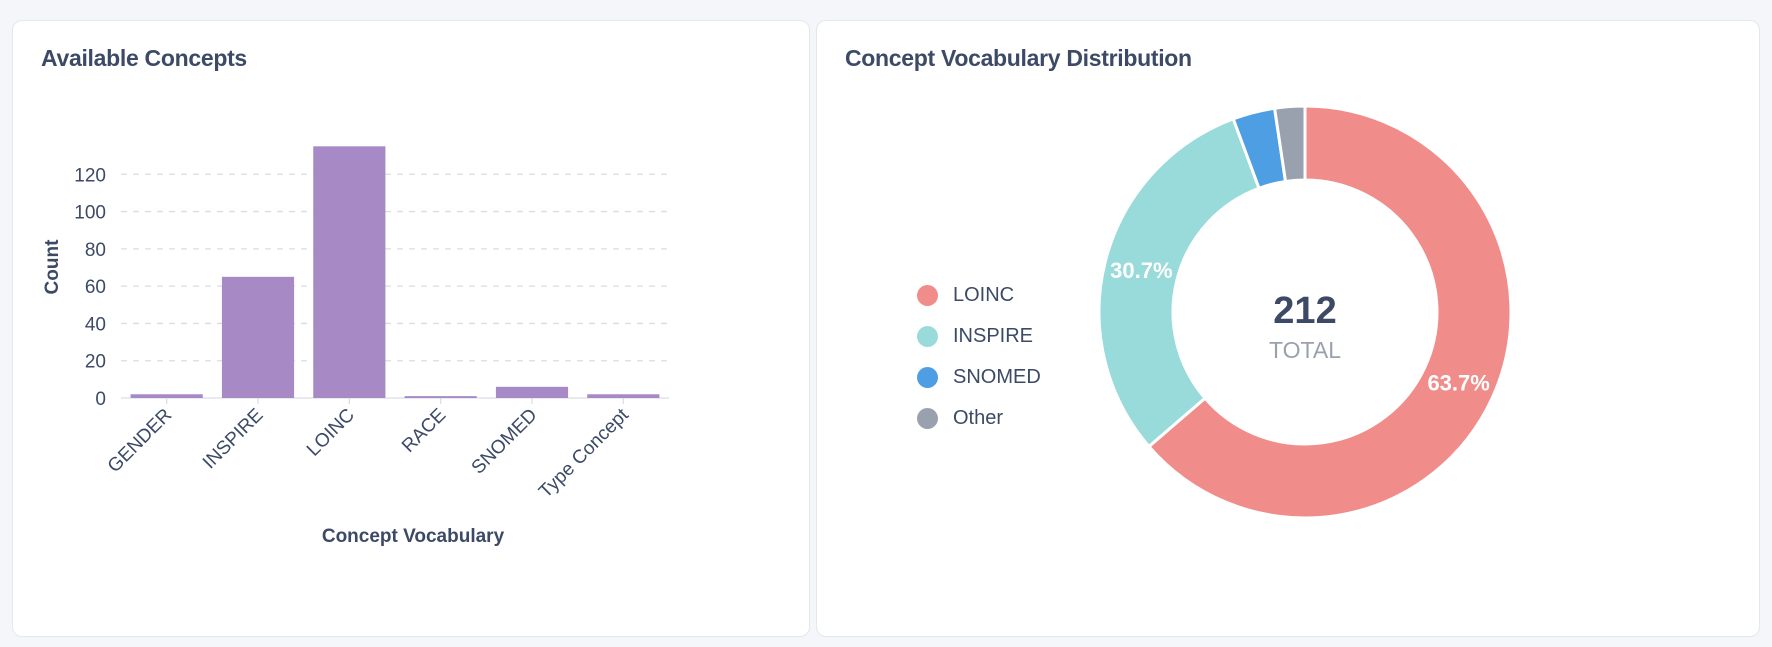 Image resolution: width=1772 pixels, height=647 pixels. I want to click on legend-label: Other, so click(978, 418).